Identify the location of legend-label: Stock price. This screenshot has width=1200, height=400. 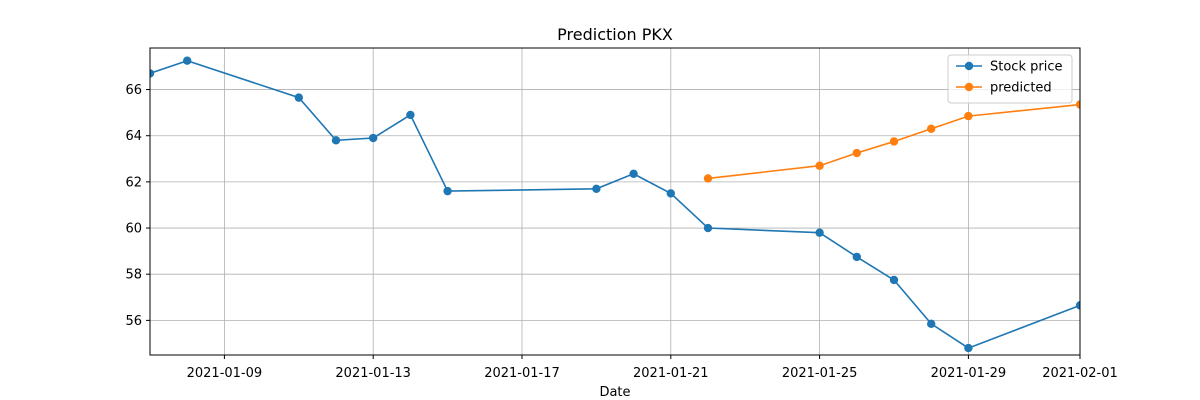
(1026, 67).